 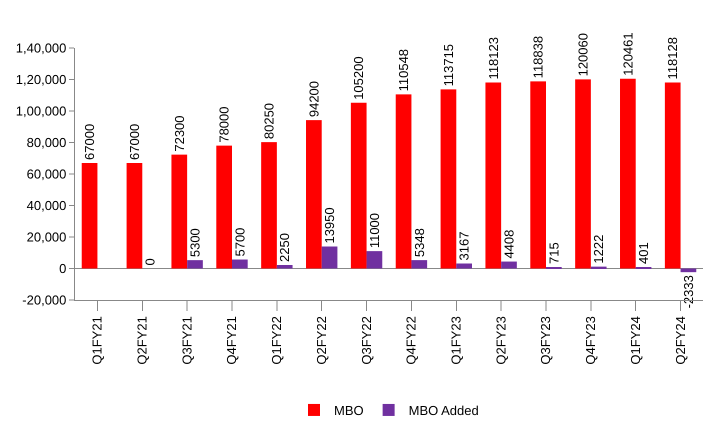 I want to click on data-label: 715, so click(x=554, y=253).